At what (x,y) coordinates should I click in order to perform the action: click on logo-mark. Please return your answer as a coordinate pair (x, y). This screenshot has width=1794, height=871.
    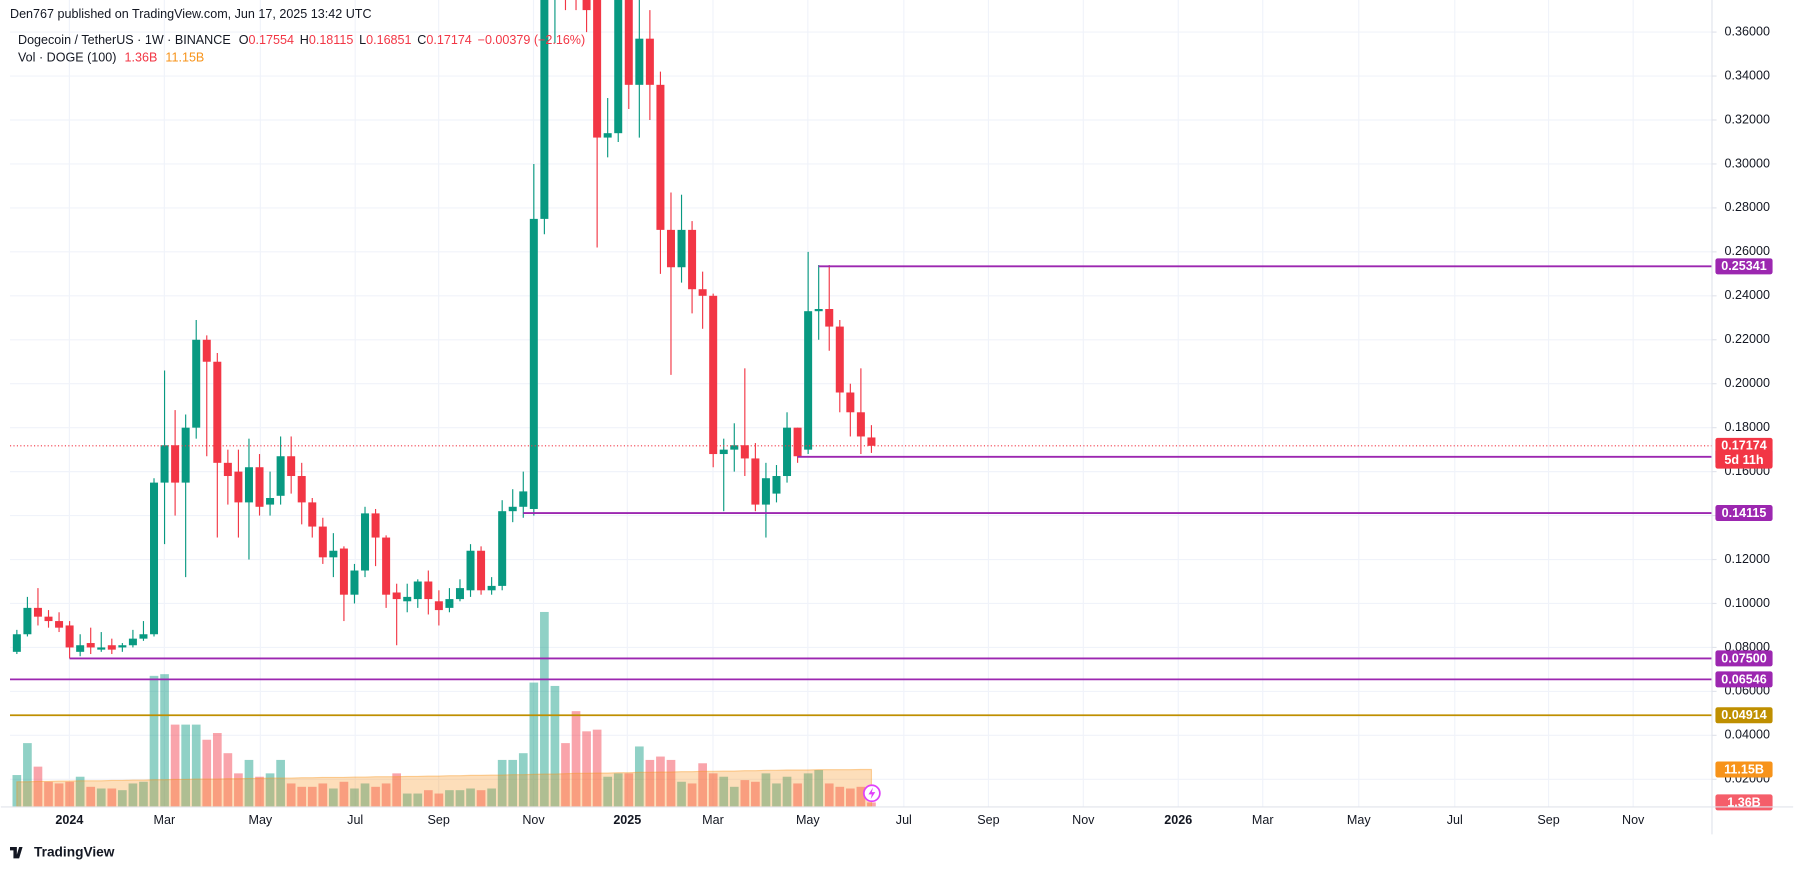
    Looking at the image, I should click on (16, 852).